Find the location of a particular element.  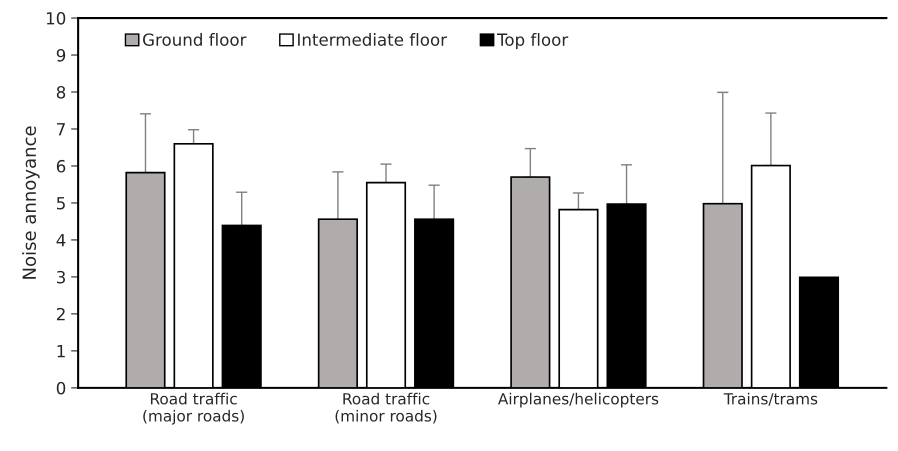

y-tick-label: 3 is located at coordinates (60, 277).